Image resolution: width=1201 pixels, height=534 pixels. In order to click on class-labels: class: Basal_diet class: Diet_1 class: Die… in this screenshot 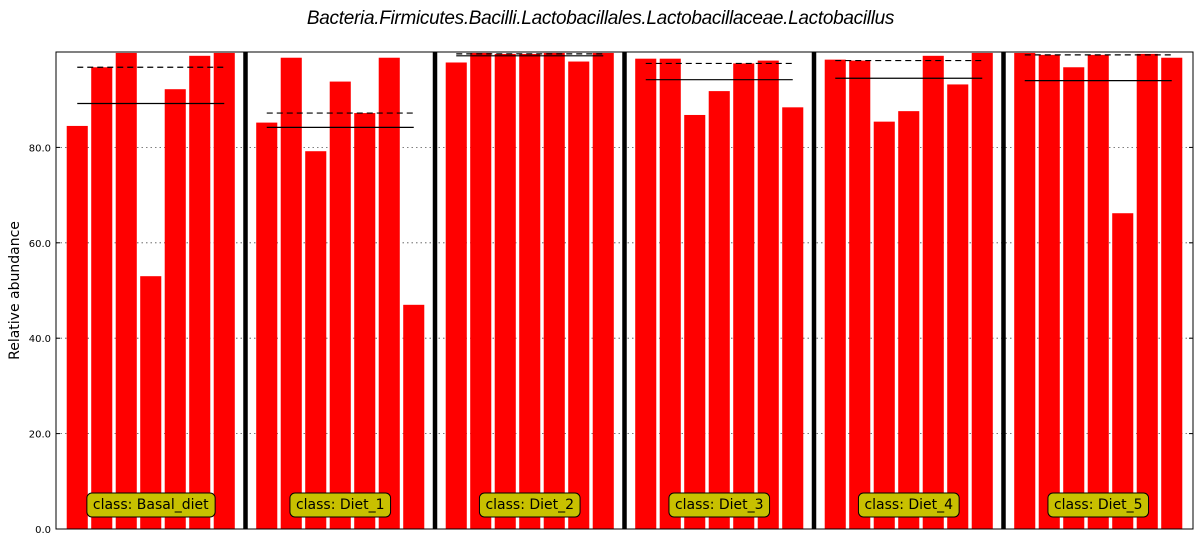, I will do `click(618, 505)`.